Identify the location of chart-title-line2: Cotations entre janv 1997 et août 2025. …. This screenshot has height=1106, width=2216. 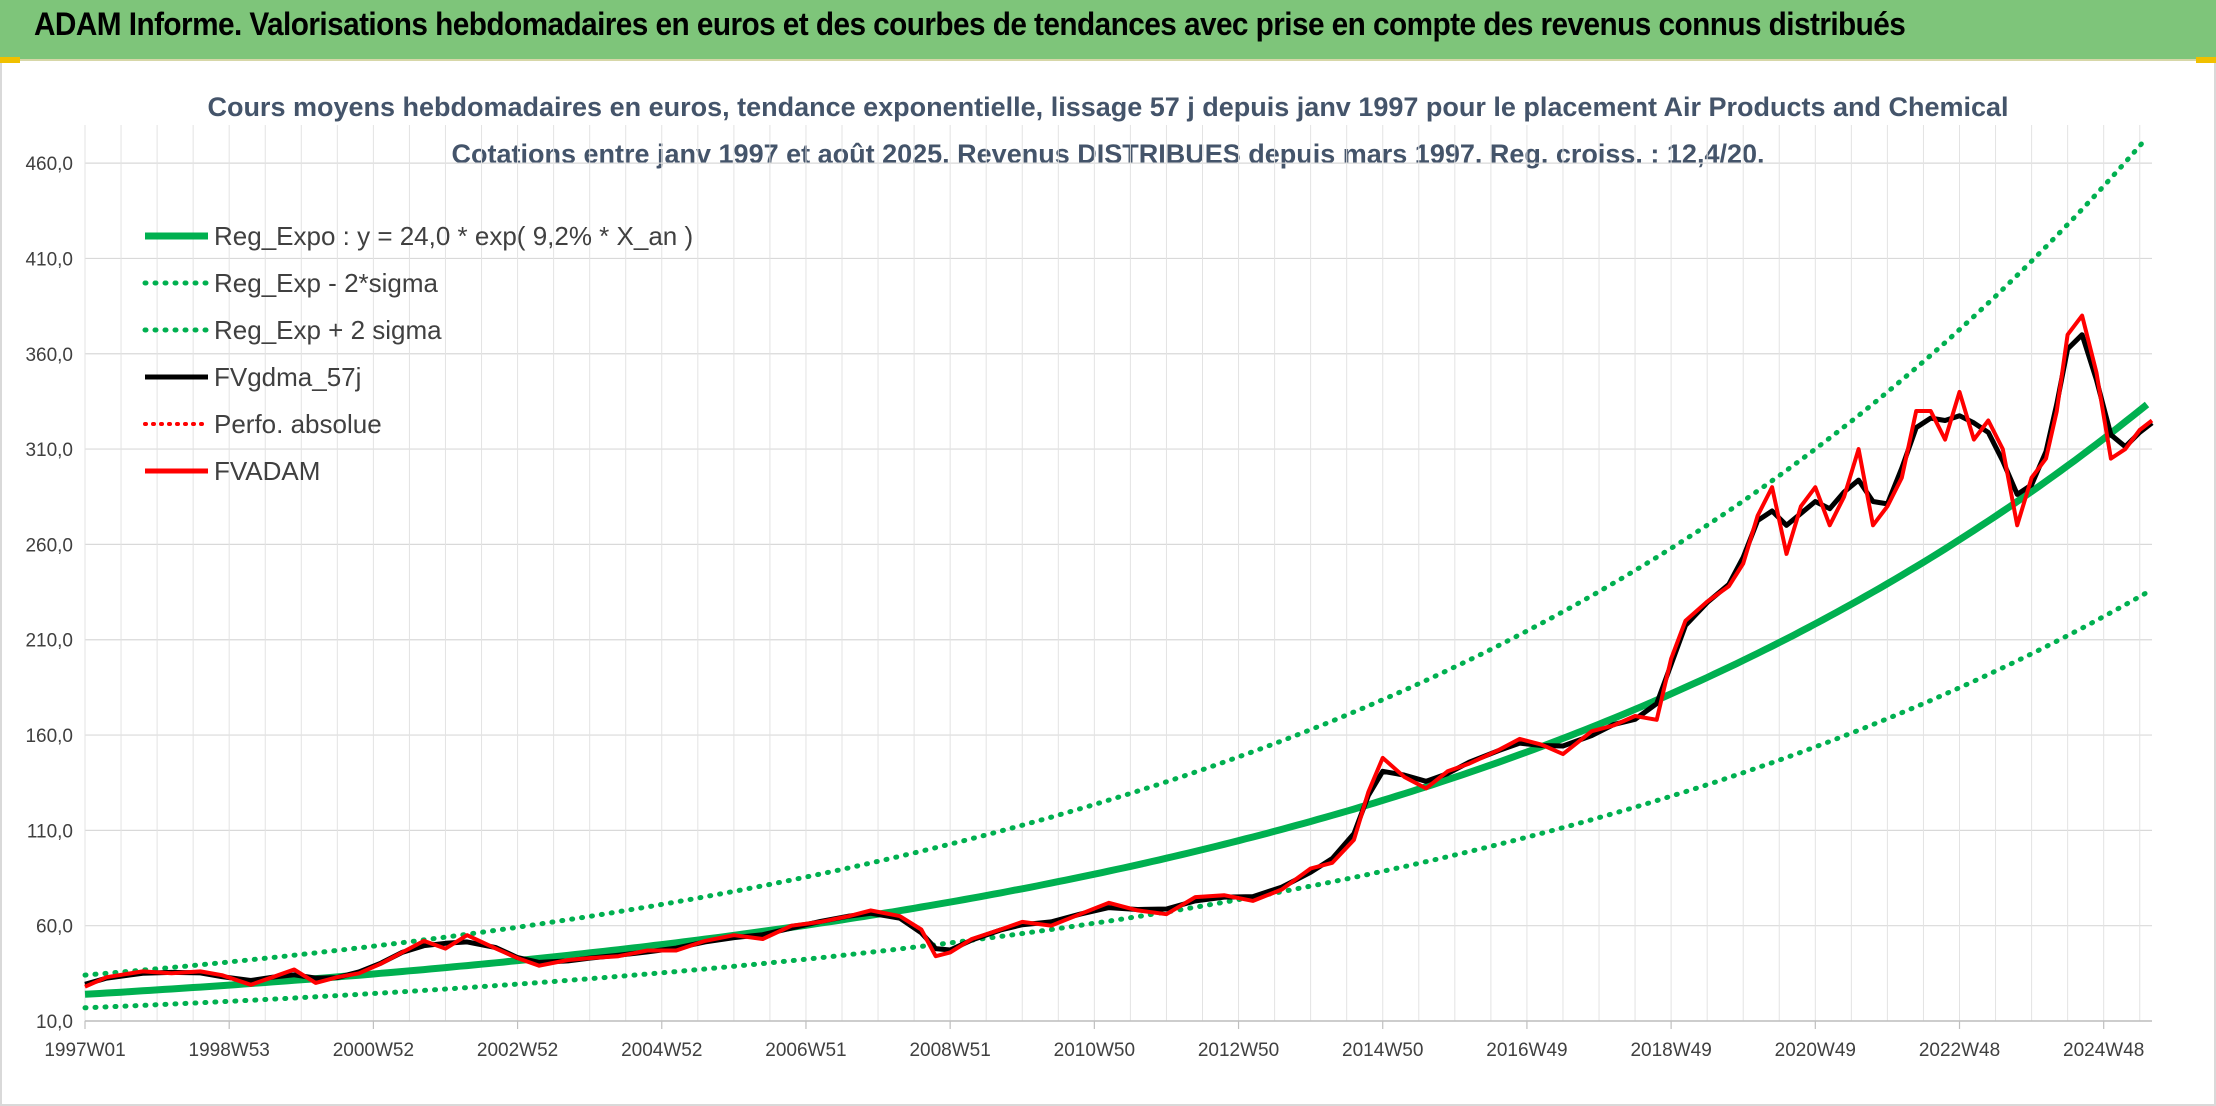
(1108, 154).